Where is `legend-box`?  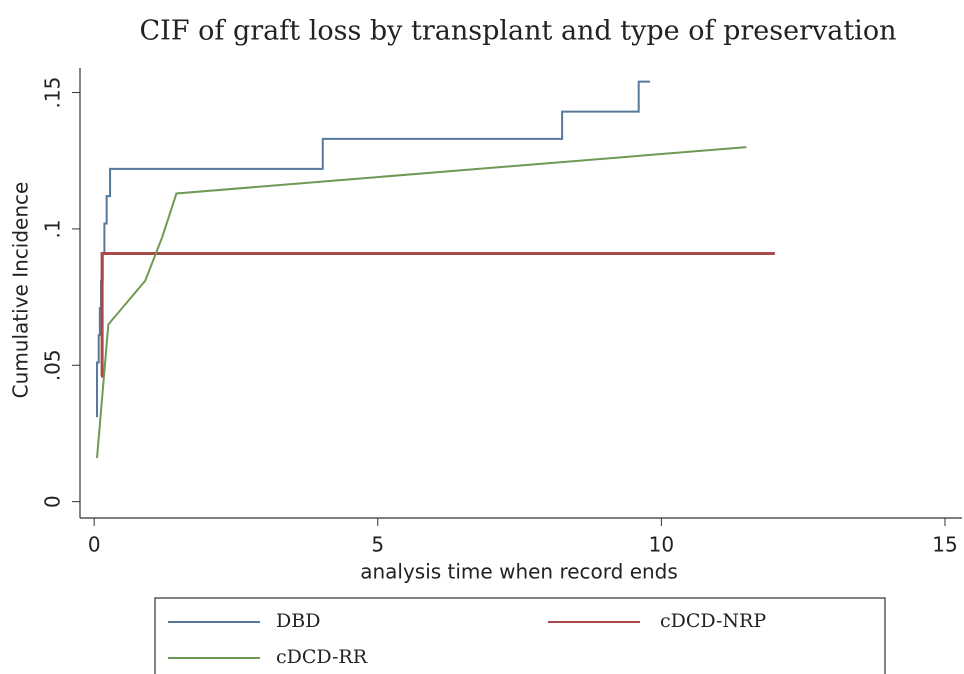
legend-box is located at coordinates (520, 635).